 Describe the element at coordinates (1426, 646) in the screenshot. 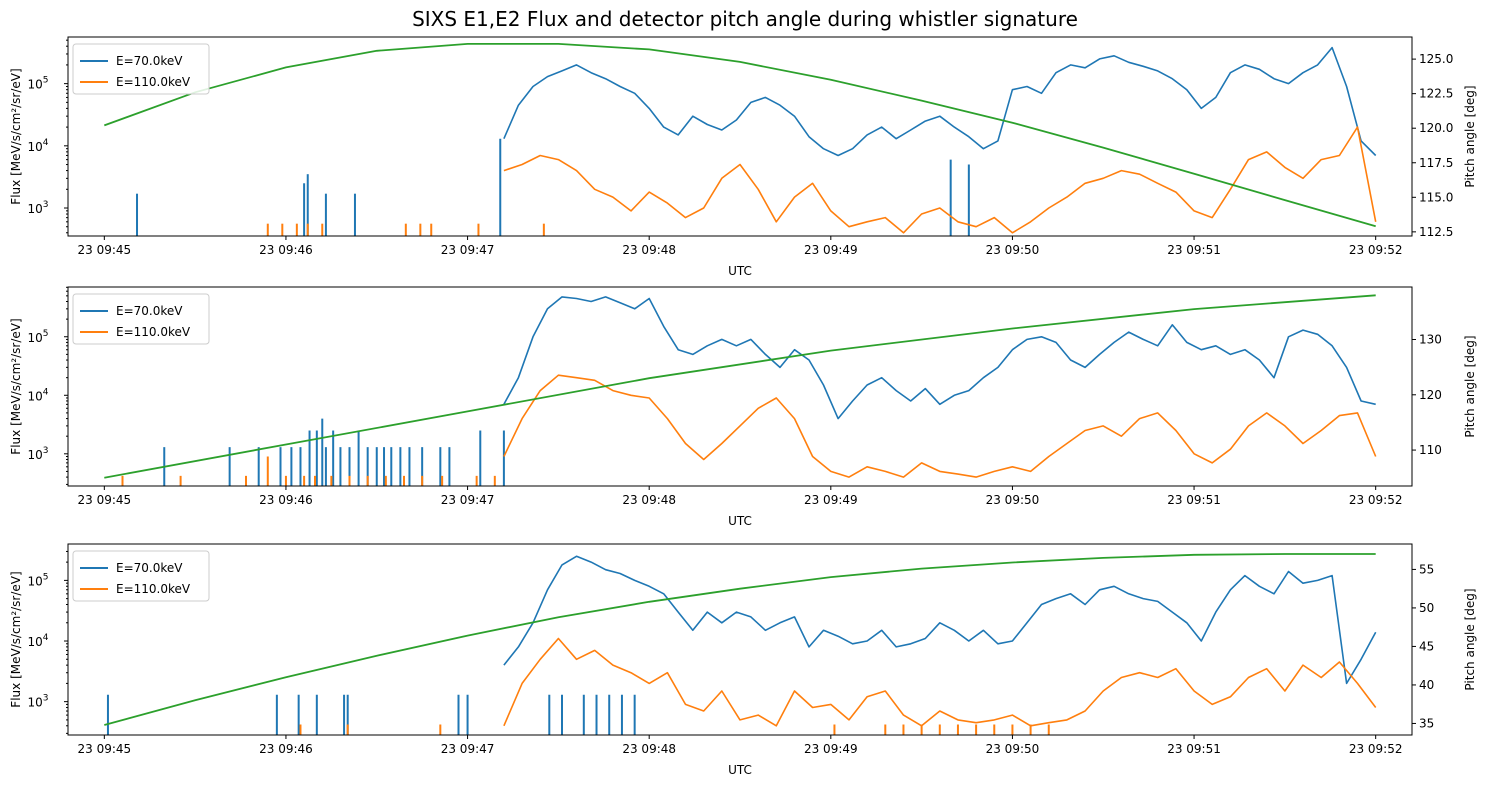

I see `y-right-tick-label: 45` at that location.